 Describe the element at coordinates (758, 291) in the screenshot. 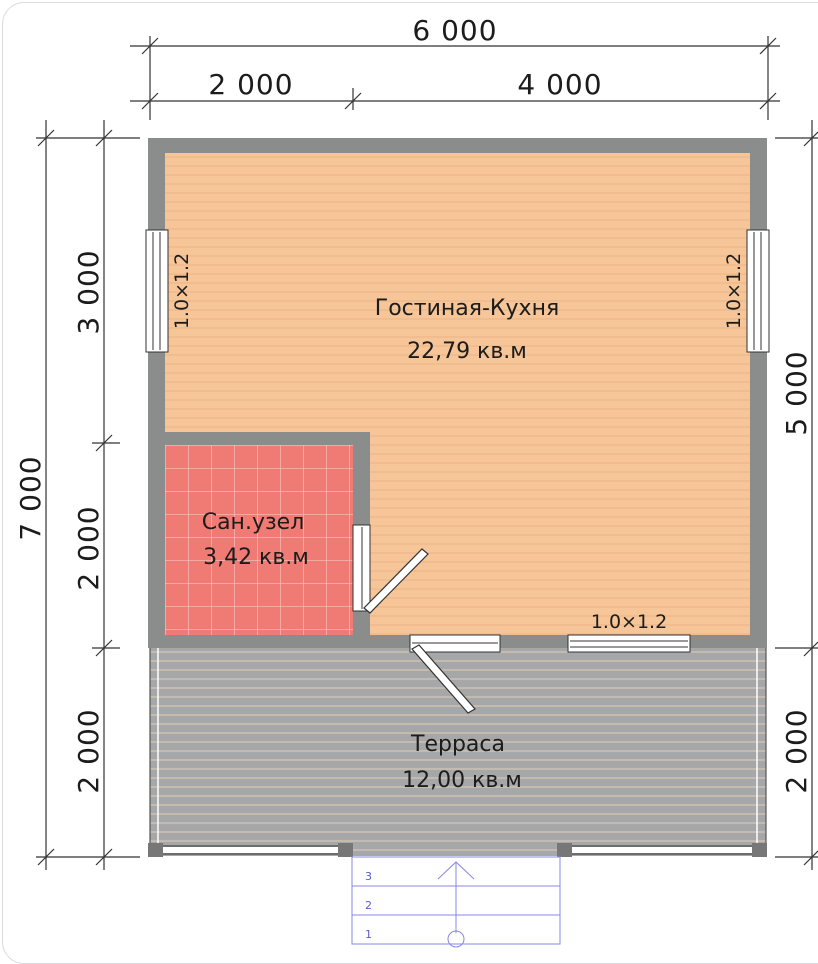

I see `window-right` at that location.